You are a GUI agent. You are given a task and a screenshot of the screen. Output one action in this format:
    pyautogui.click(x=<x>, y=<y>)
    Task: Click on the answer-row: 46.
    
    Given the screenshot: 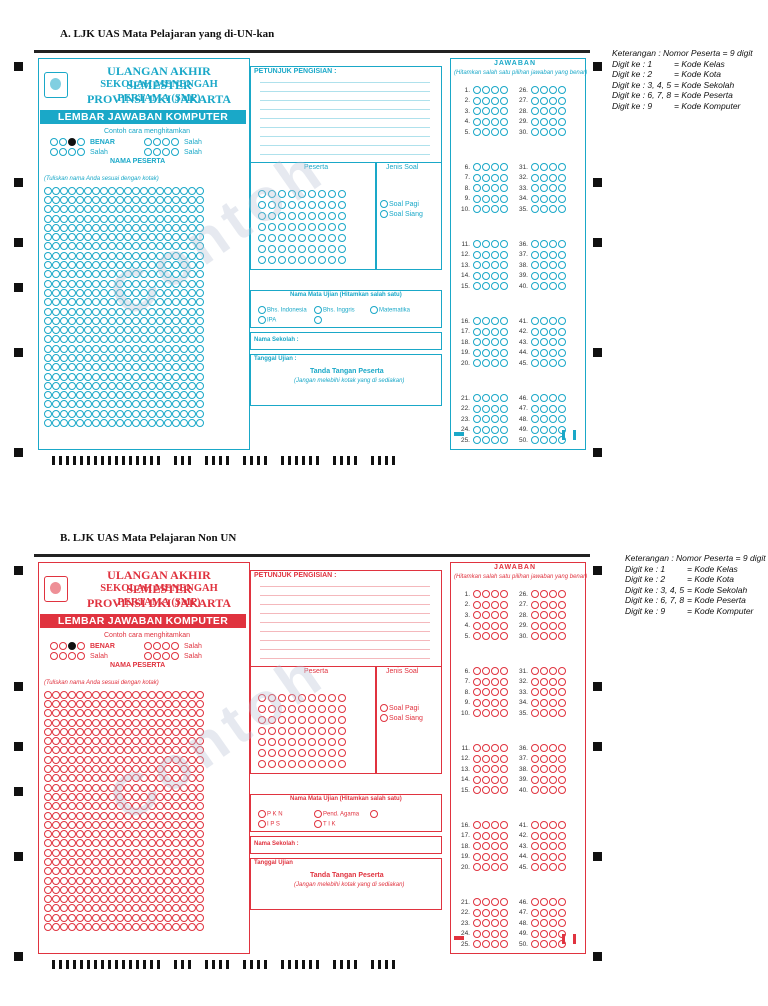 What is the action you would take?
    pyautogui.click(x=540, y=399)
    